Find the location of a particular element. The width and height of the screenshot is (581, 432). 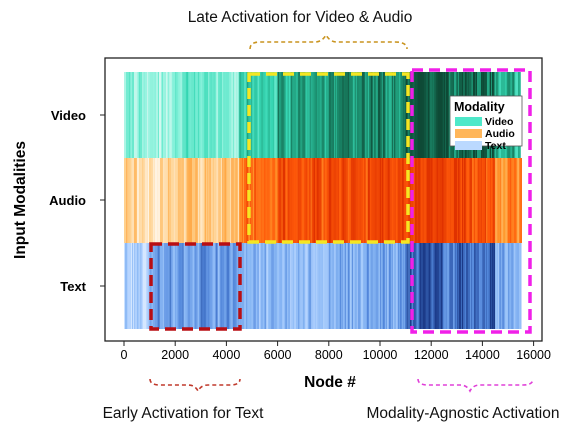

legend-label-video: Video is located at coordinates (499, 122).